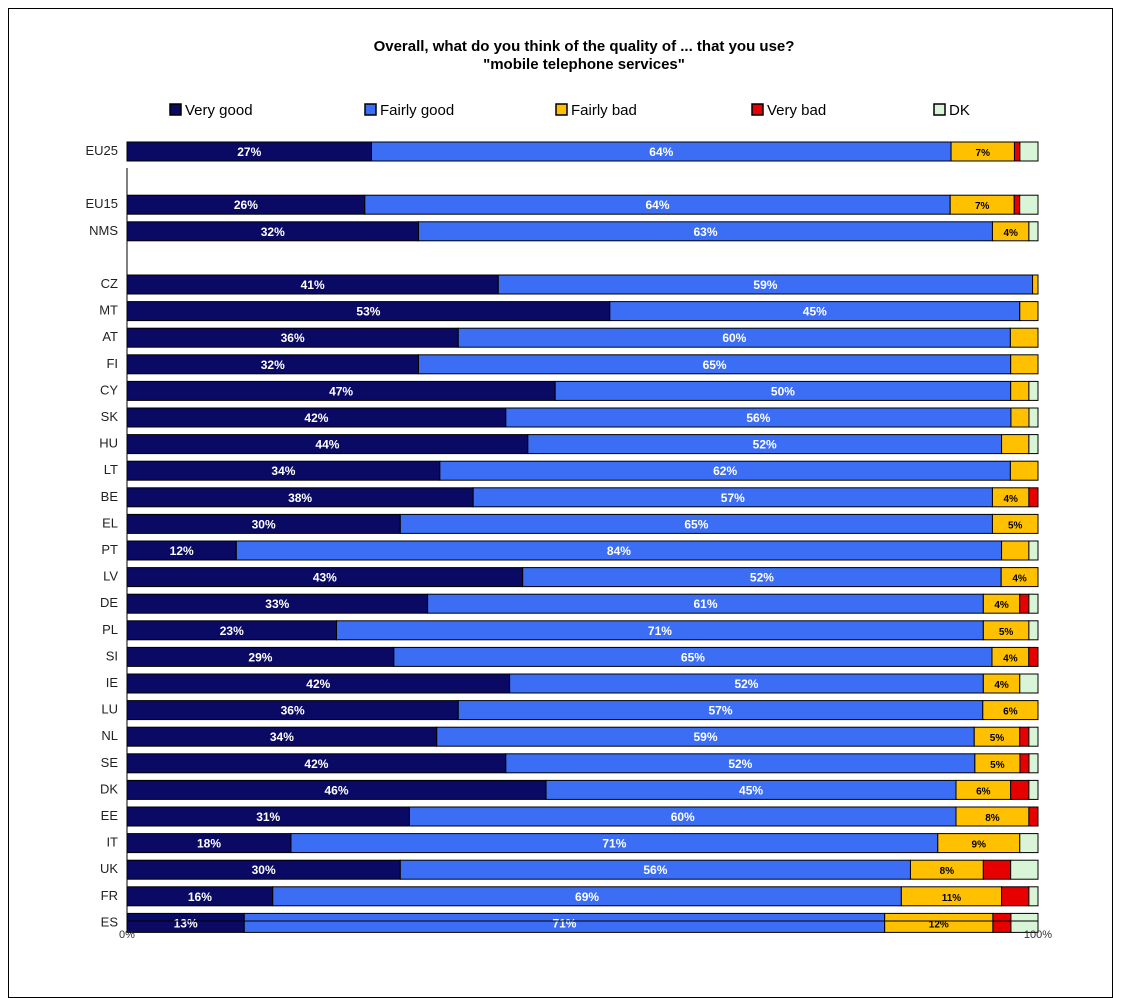 The width and height of the screenshot is (1125, 998). Describe the element at coordinates (313, 285) in the screenshot. I see `data-label: 41%` at that location.